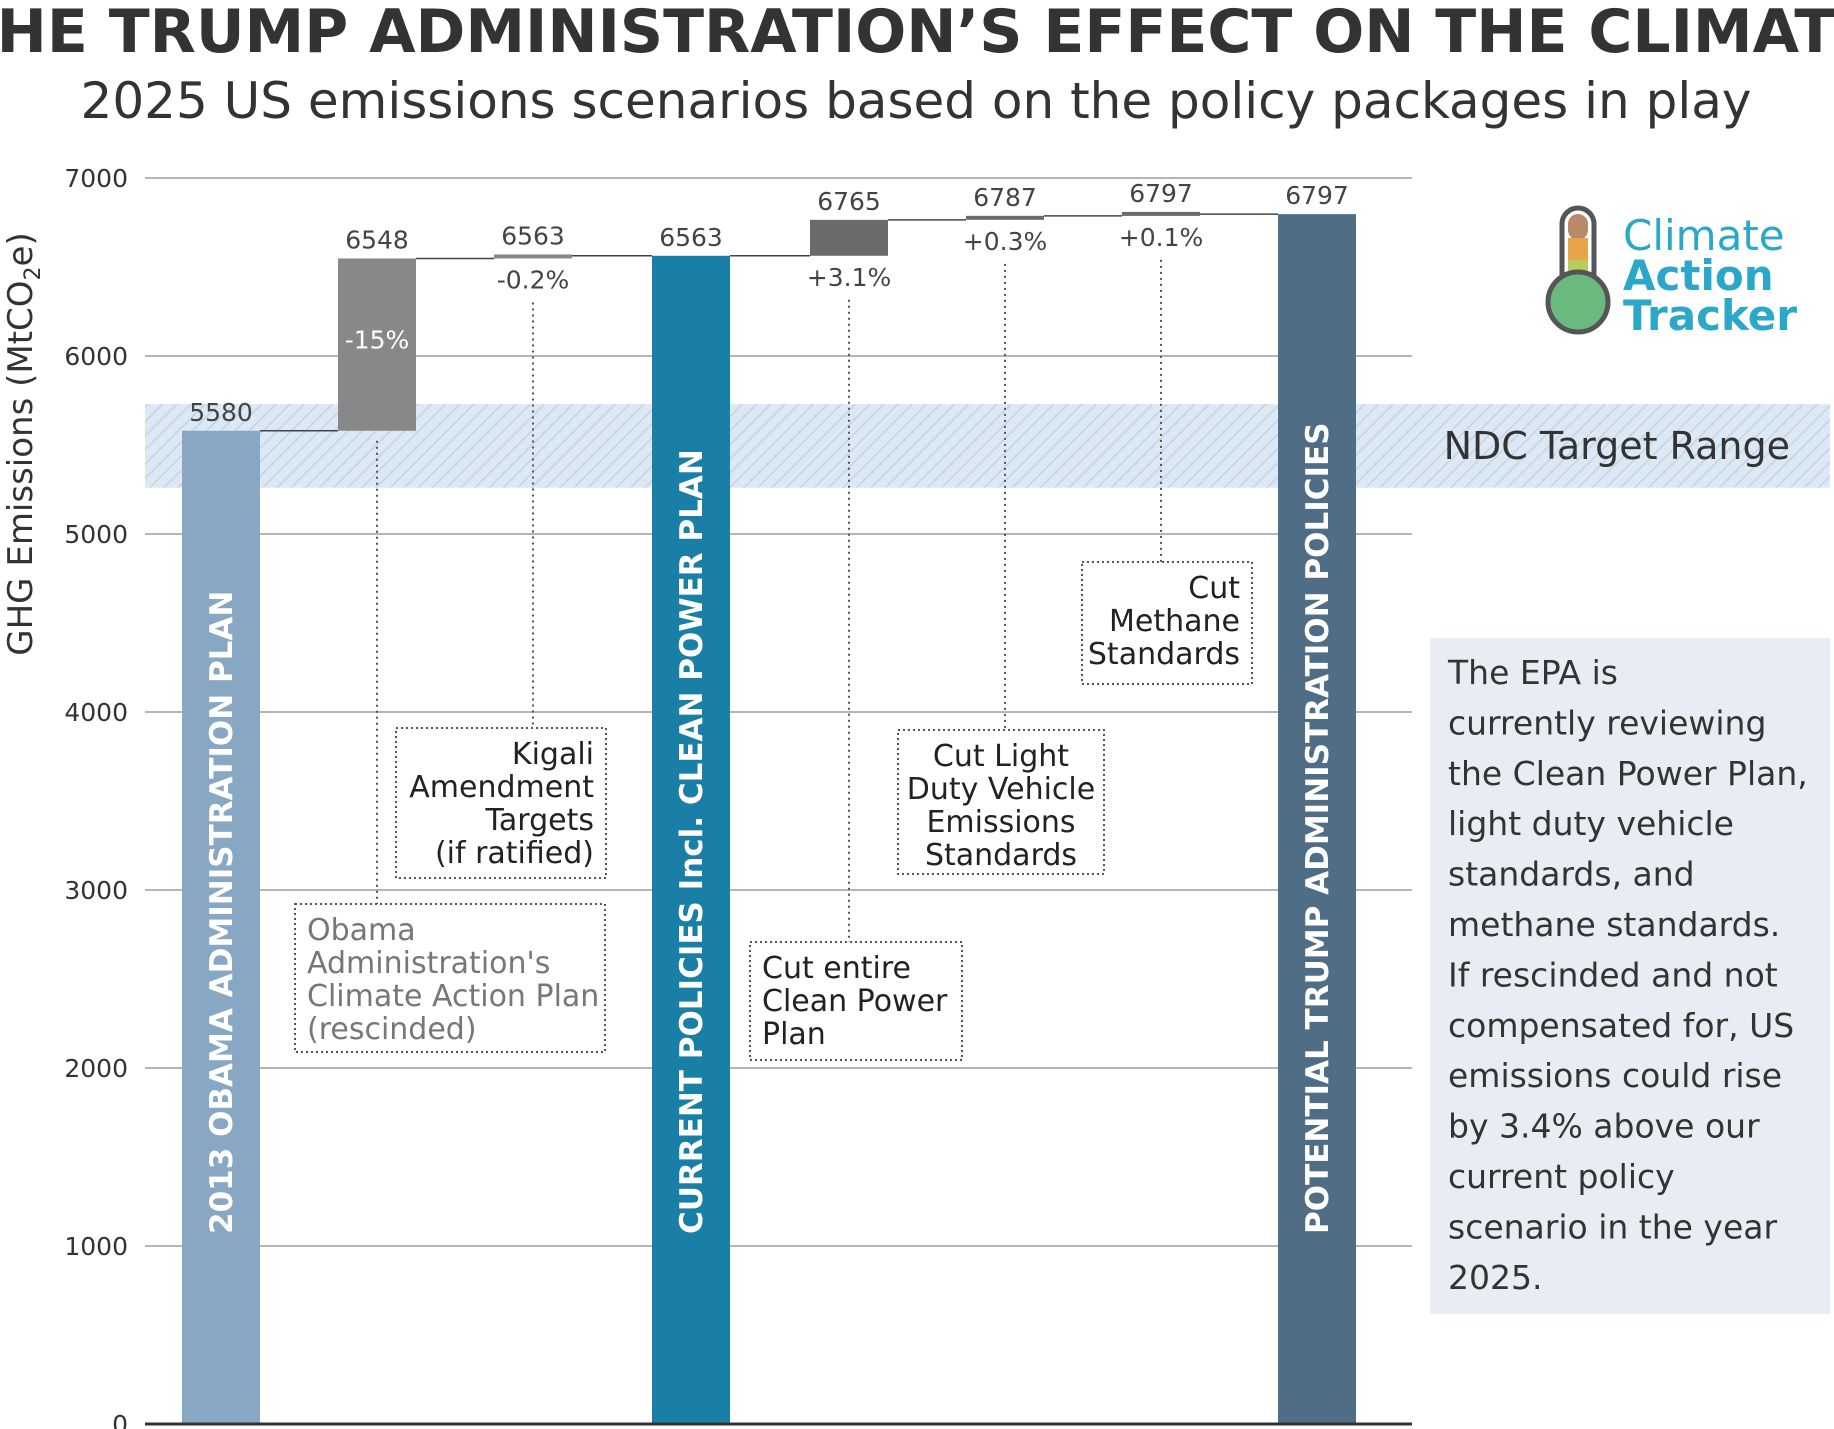 The height and width of the screenshot is (1429, 1834). Describe the element at coordinates (96, 178) in the screenshot. I see `y-tick-label: 7000` at that location.